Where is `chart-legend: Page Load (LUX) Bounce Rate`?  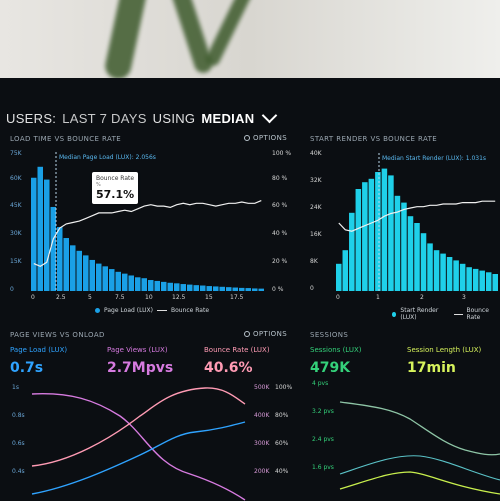
chart-legend: Page Load (LUX) Bounce Rate is located at coordinates (152, 310).